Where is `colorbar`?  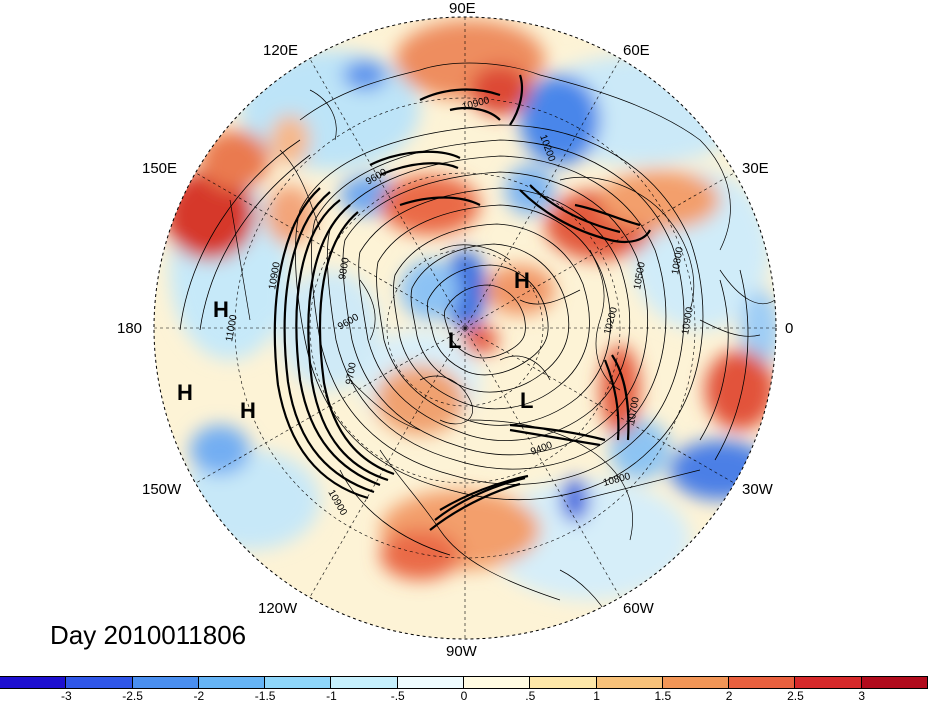
colorbar is located at coordinates (464, 682).